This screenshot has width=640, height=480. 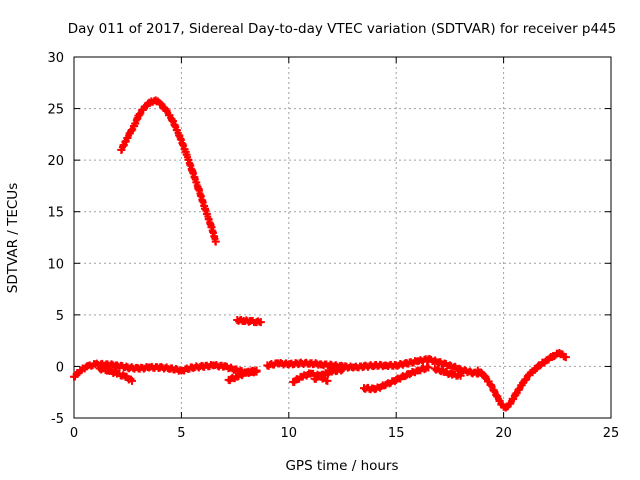 I want to click on x-tick-label: 25, so click(x=611, y=433).